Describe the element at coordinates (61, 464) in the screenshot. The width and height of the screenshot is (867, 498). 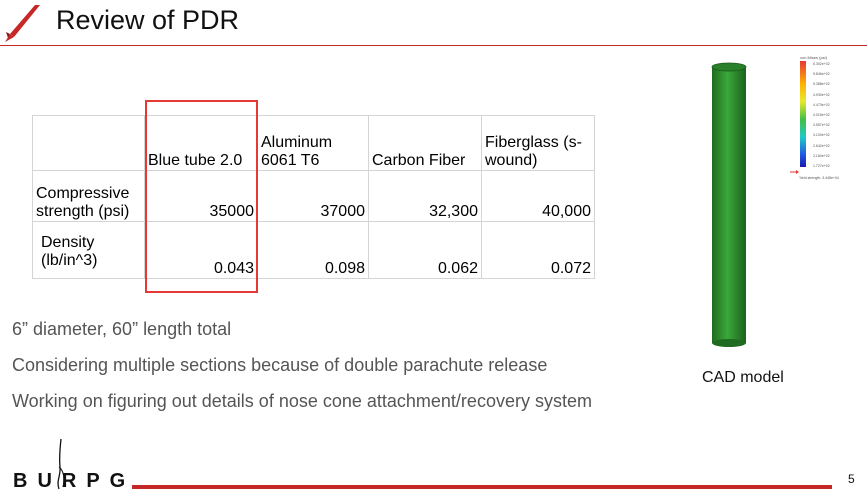
I see `burpg-logo-icon` at that location.